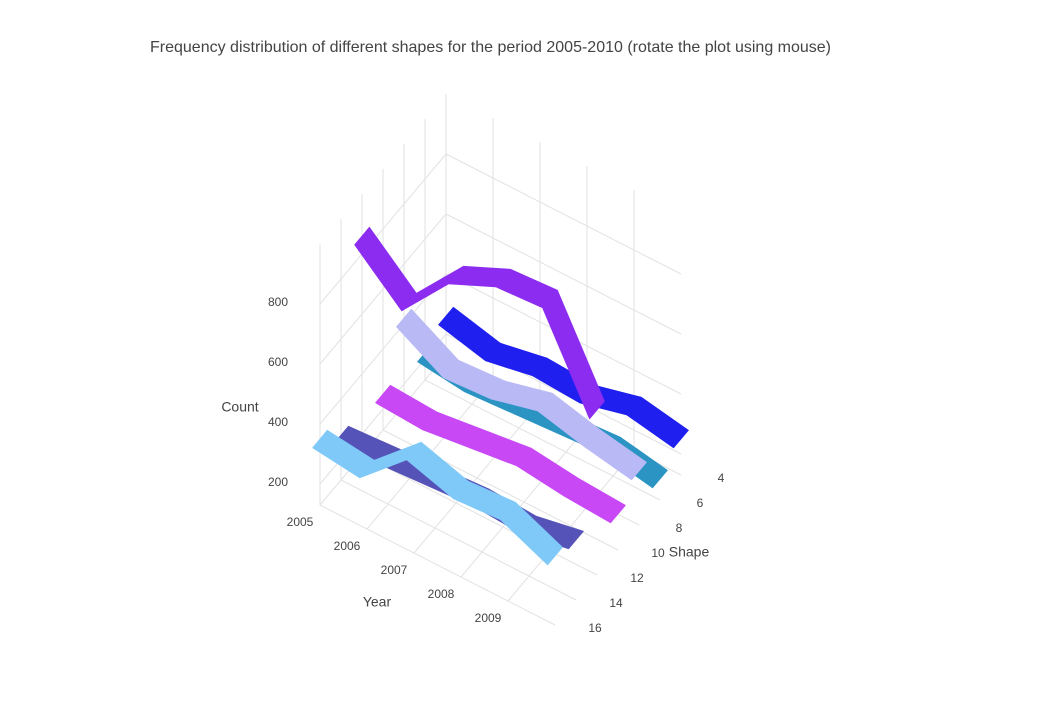 Image resolution: width=1049 pixels, height=716 pixels. What do you see at coordinates (441, 594) in the screenshot?
I see `x-tick-label: 2008` at bounding box center [441, 594].